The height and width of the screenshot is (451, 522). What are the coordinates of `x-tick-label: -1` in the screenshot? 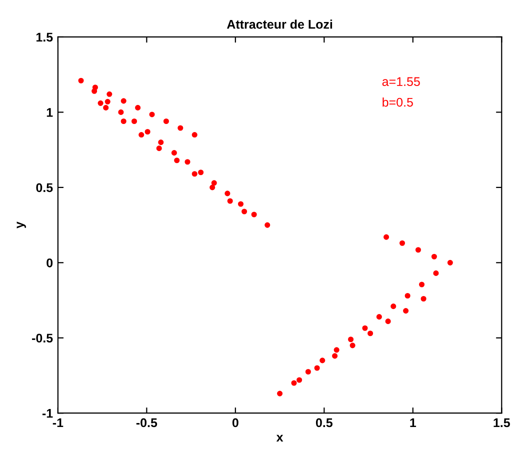 It's located at (58, 423).